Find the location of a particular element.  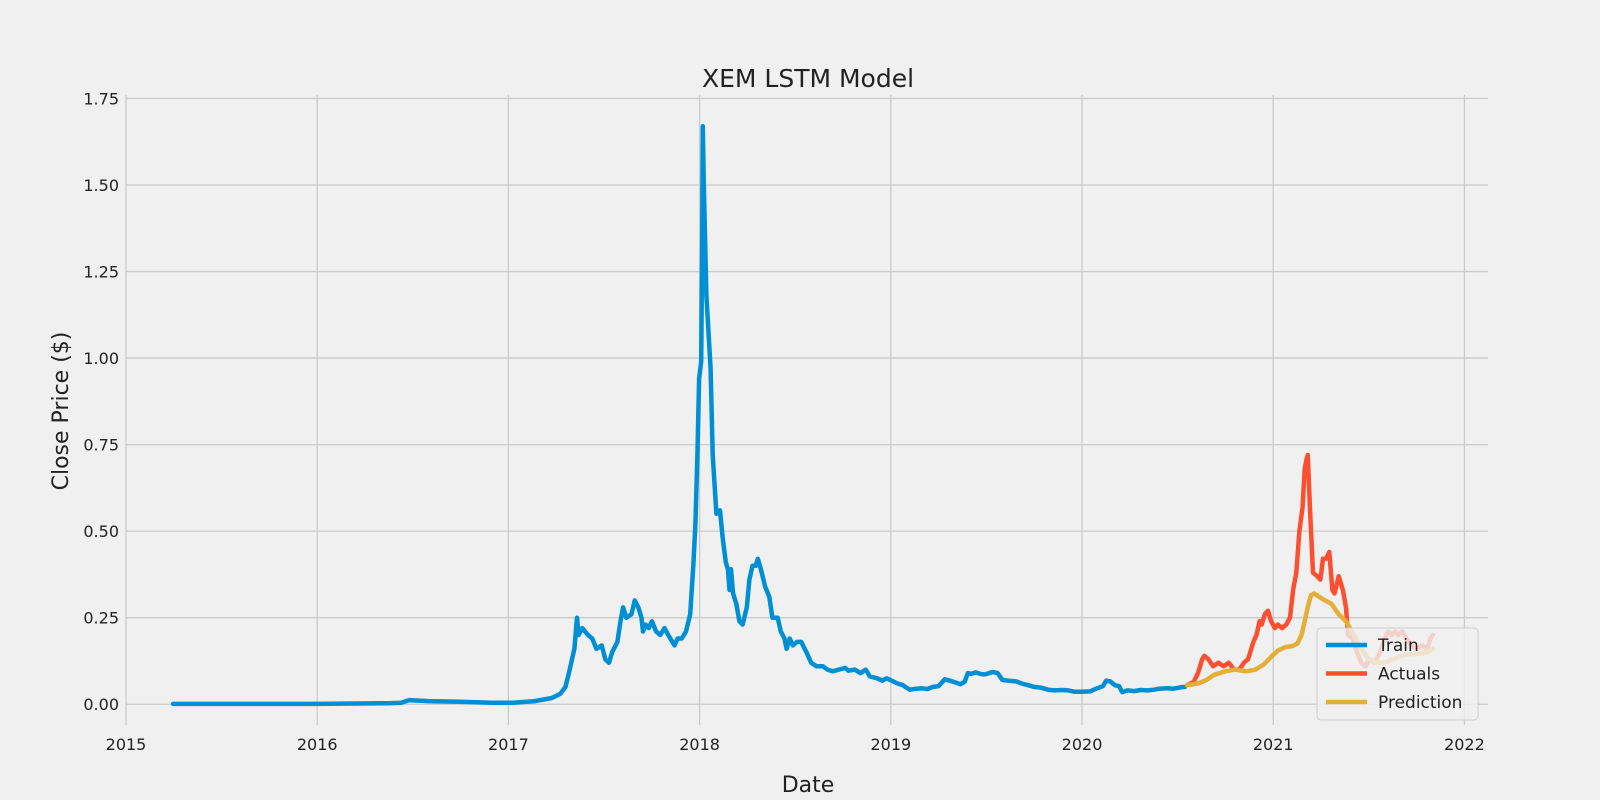

y-tick-label: 1.50 is located at coordinates (101, 185).